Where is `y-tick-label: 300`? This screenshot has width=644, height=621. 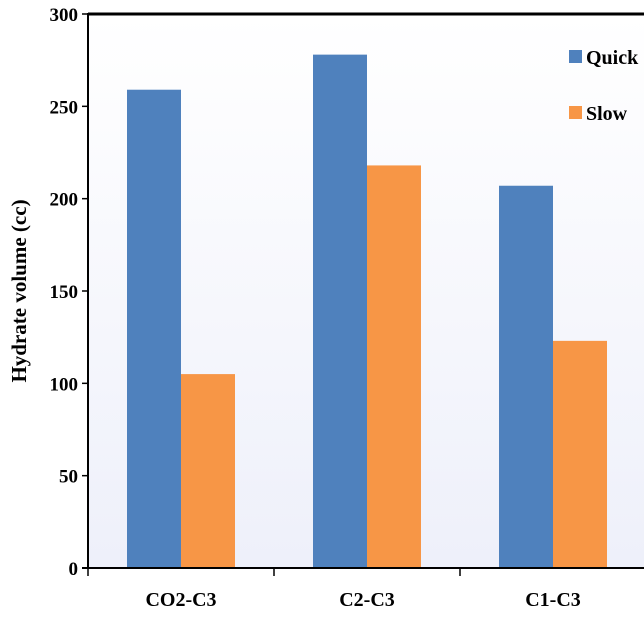 y-tick-label: 300 is located at coordinates (64, 15).